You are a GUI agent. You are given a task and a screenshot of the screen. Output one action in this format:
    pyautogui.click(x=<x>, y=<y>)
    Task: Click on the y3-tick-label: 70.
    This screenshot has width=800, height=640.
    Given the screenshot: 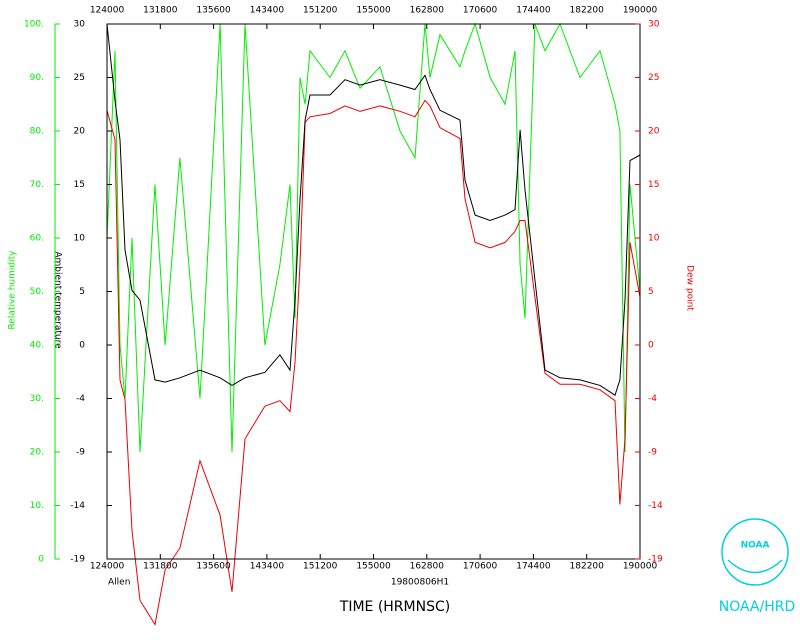 What is the action you would take?
    pyautogui.click(x=37, y=185)
    